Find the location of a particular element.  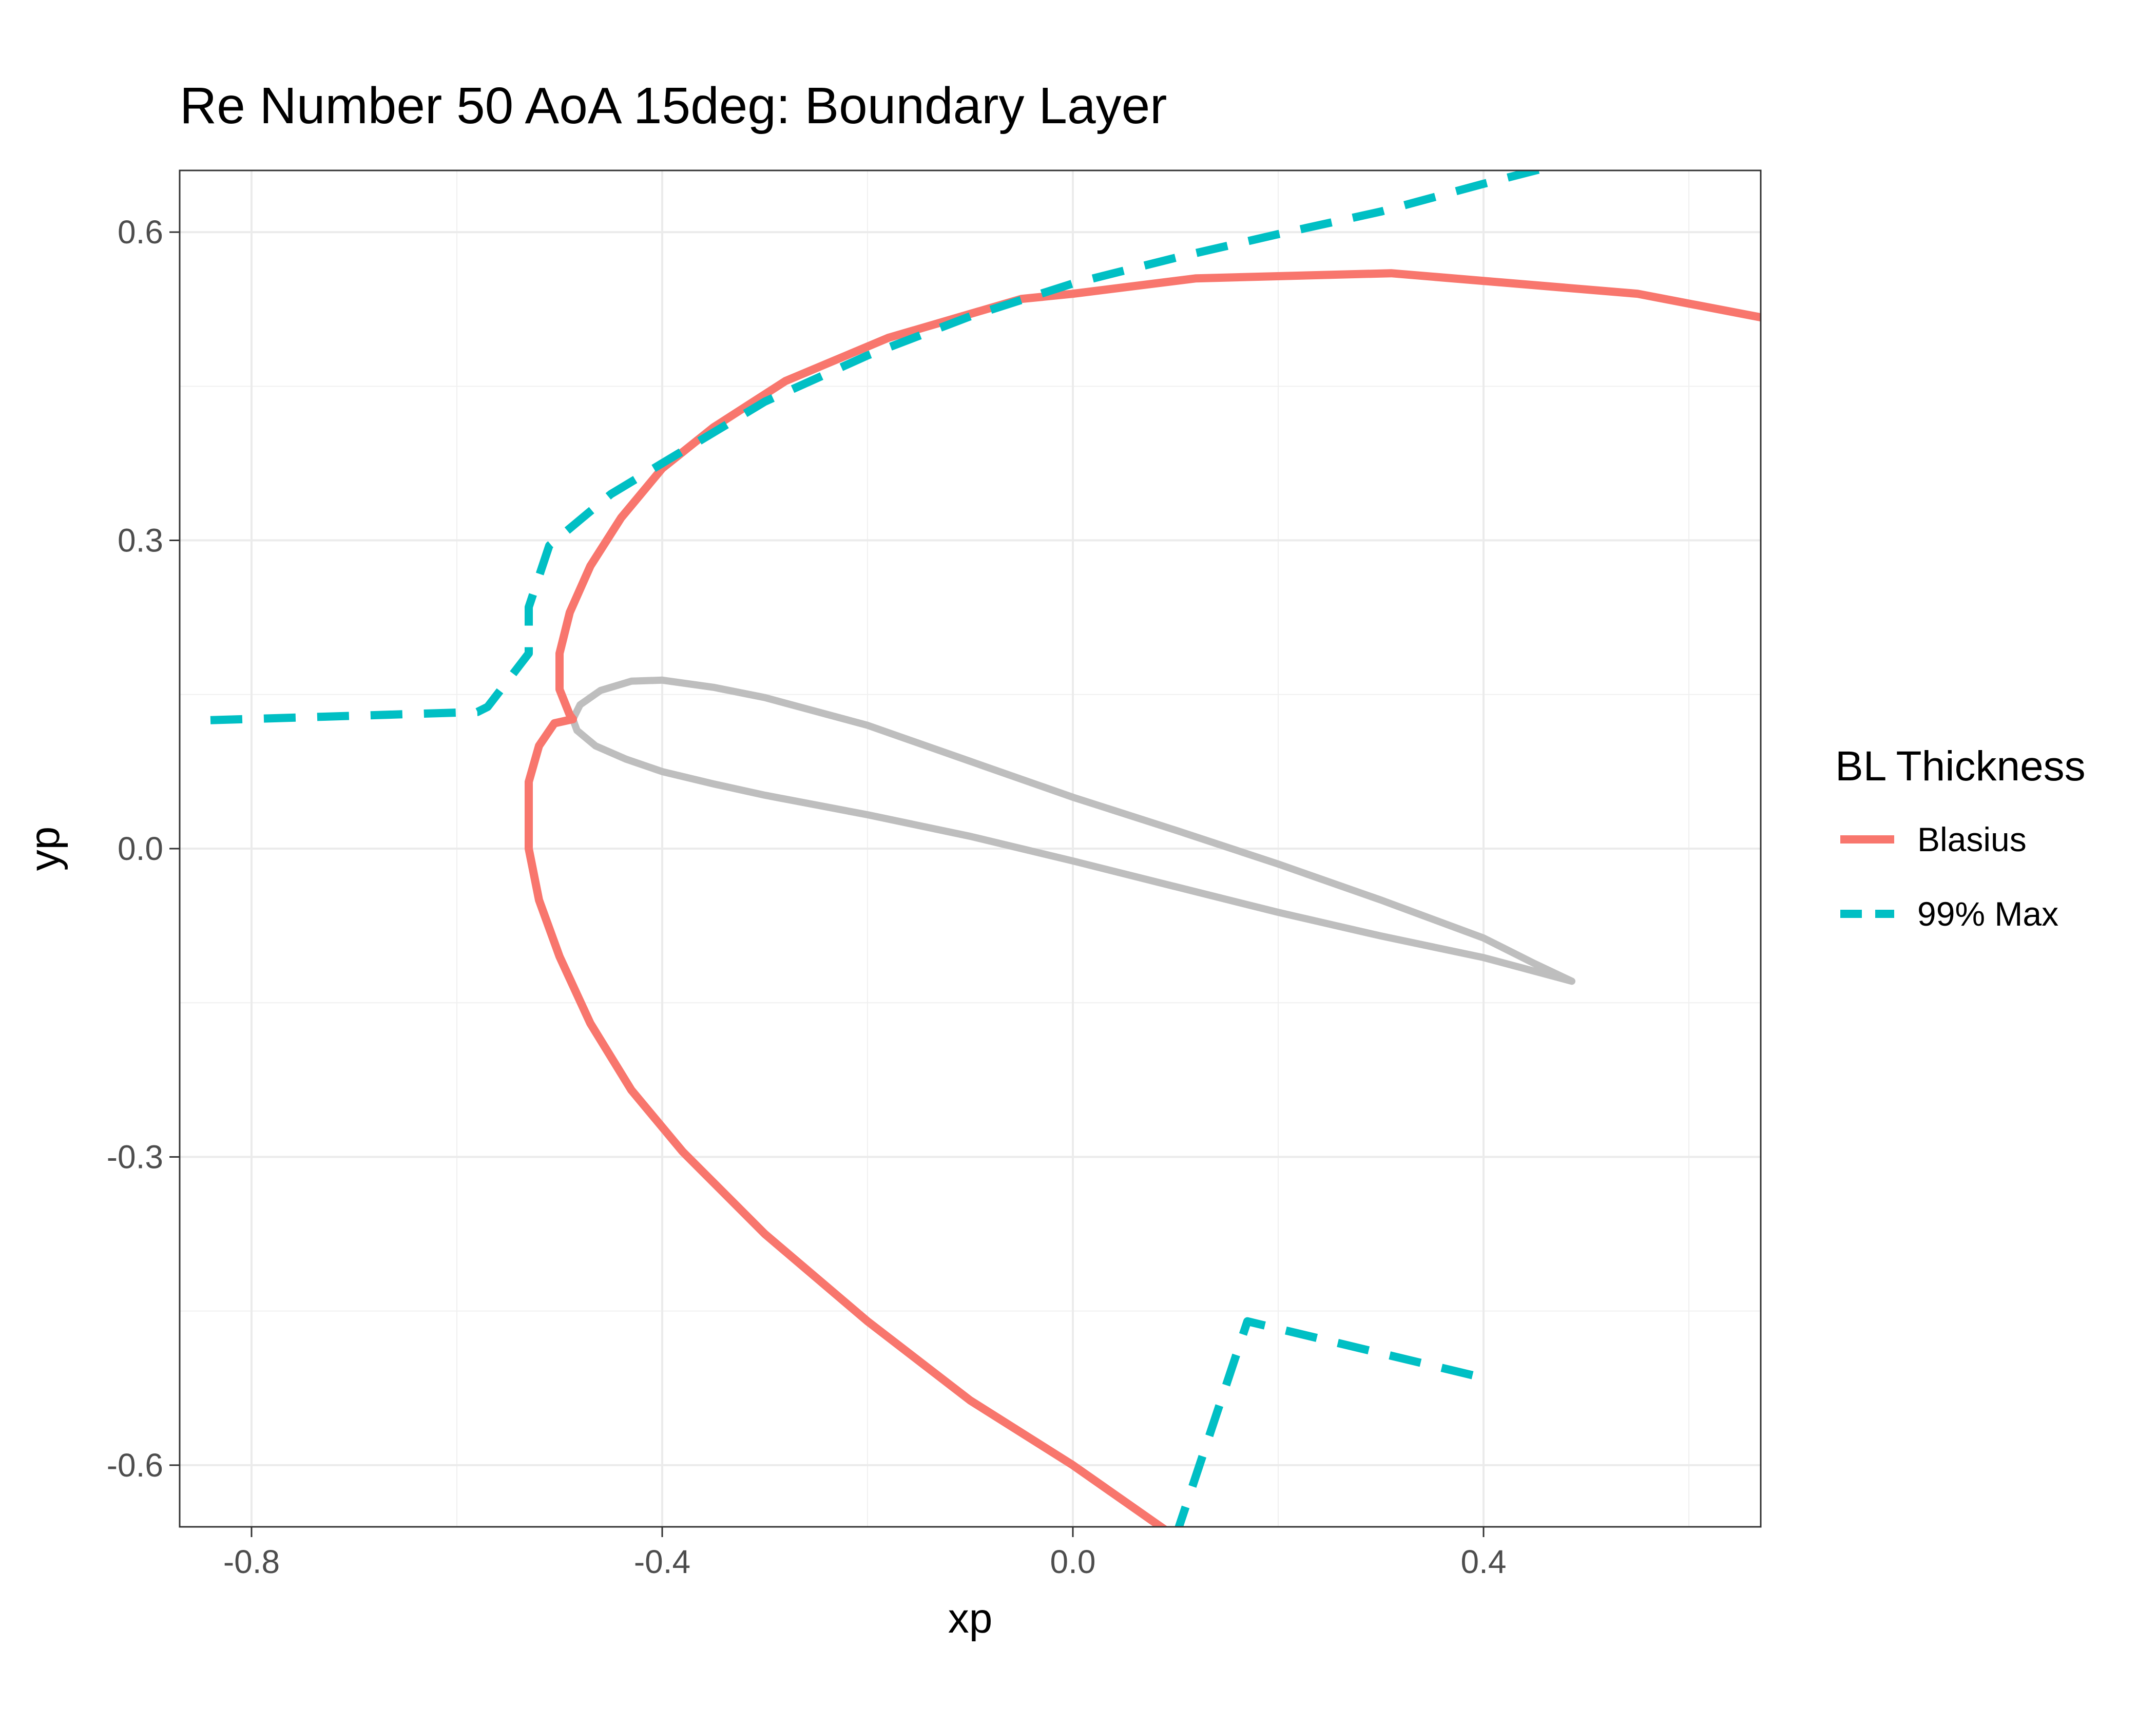

x-axis-title: xp is located at coordinates (970, 1618).